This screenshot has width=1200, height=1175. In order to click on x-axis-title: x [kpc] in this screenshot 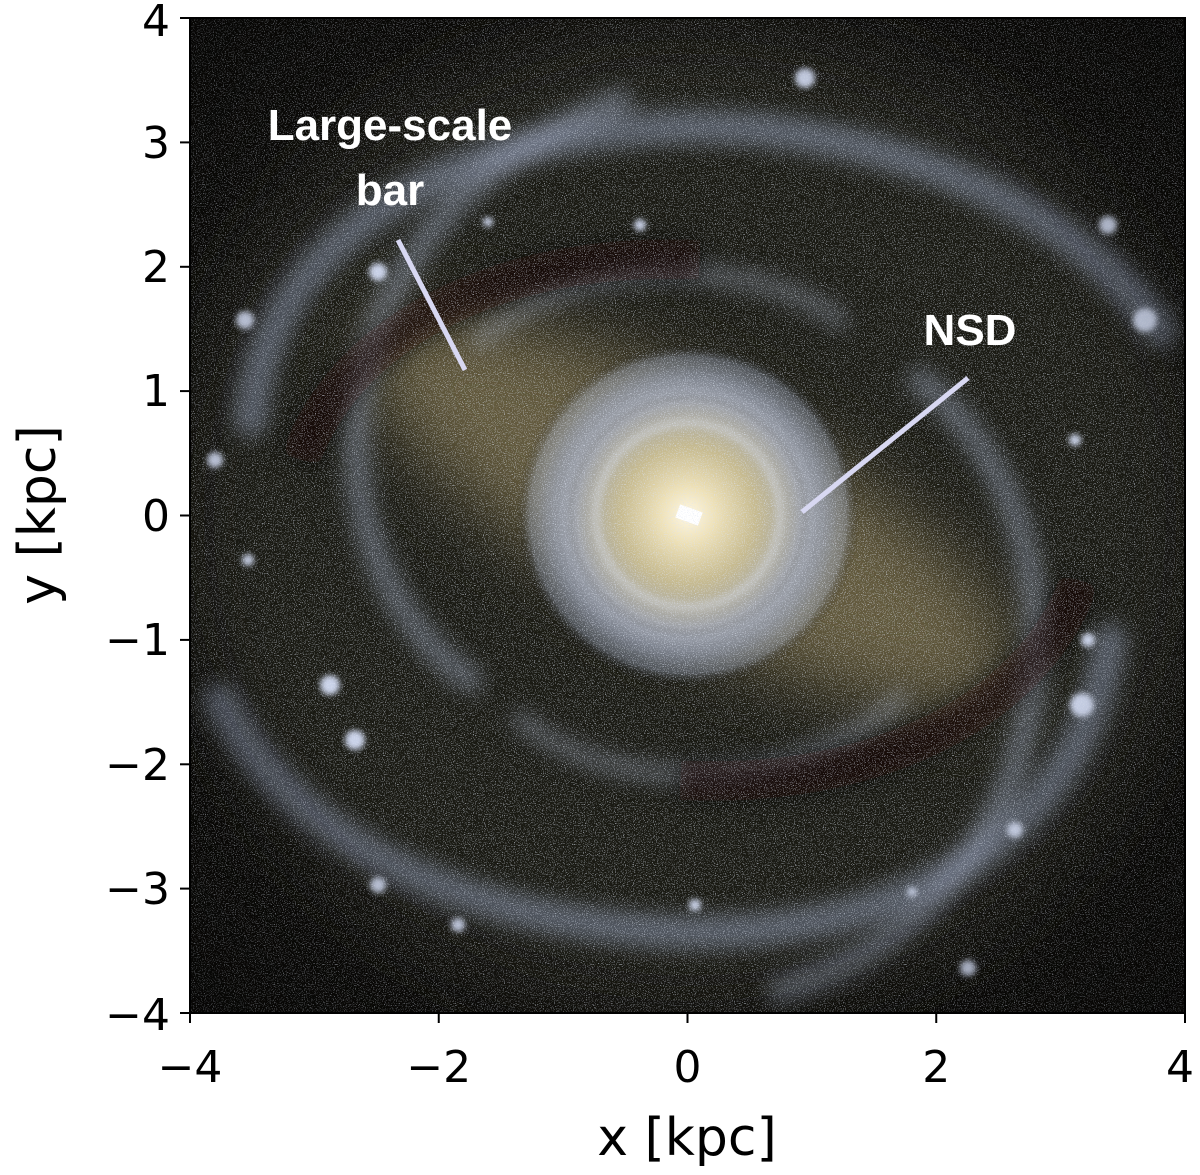, I will do `click(687, 1138)`.